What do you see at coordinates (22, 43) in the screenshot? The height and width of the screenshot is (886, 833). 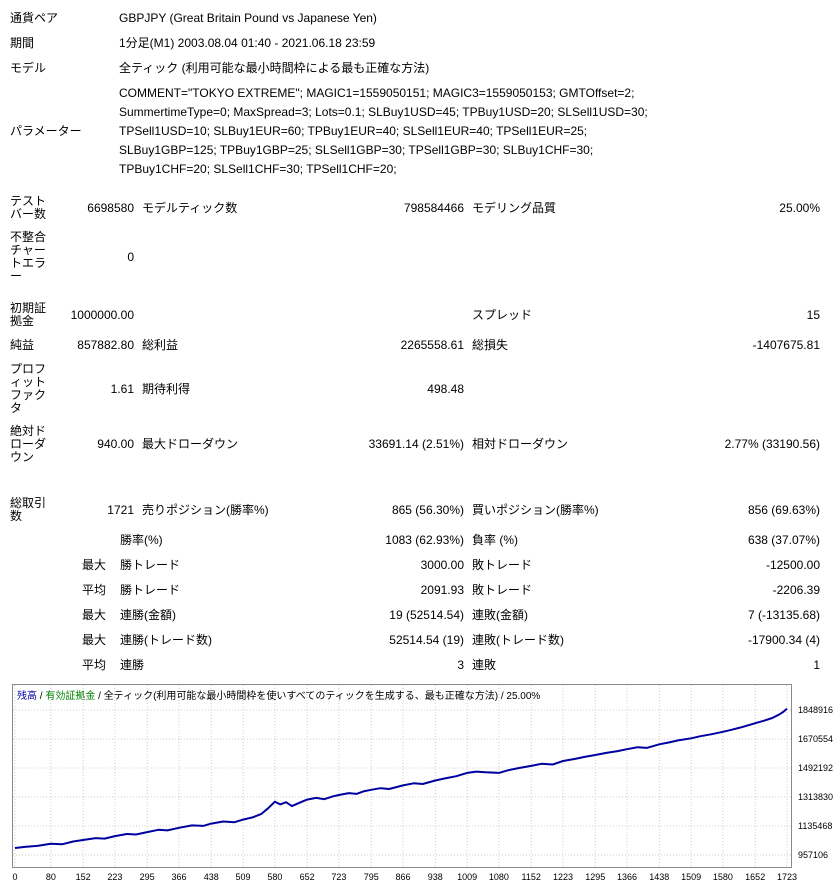 I see `header-label: 期間` at bounding box center [22, 43].